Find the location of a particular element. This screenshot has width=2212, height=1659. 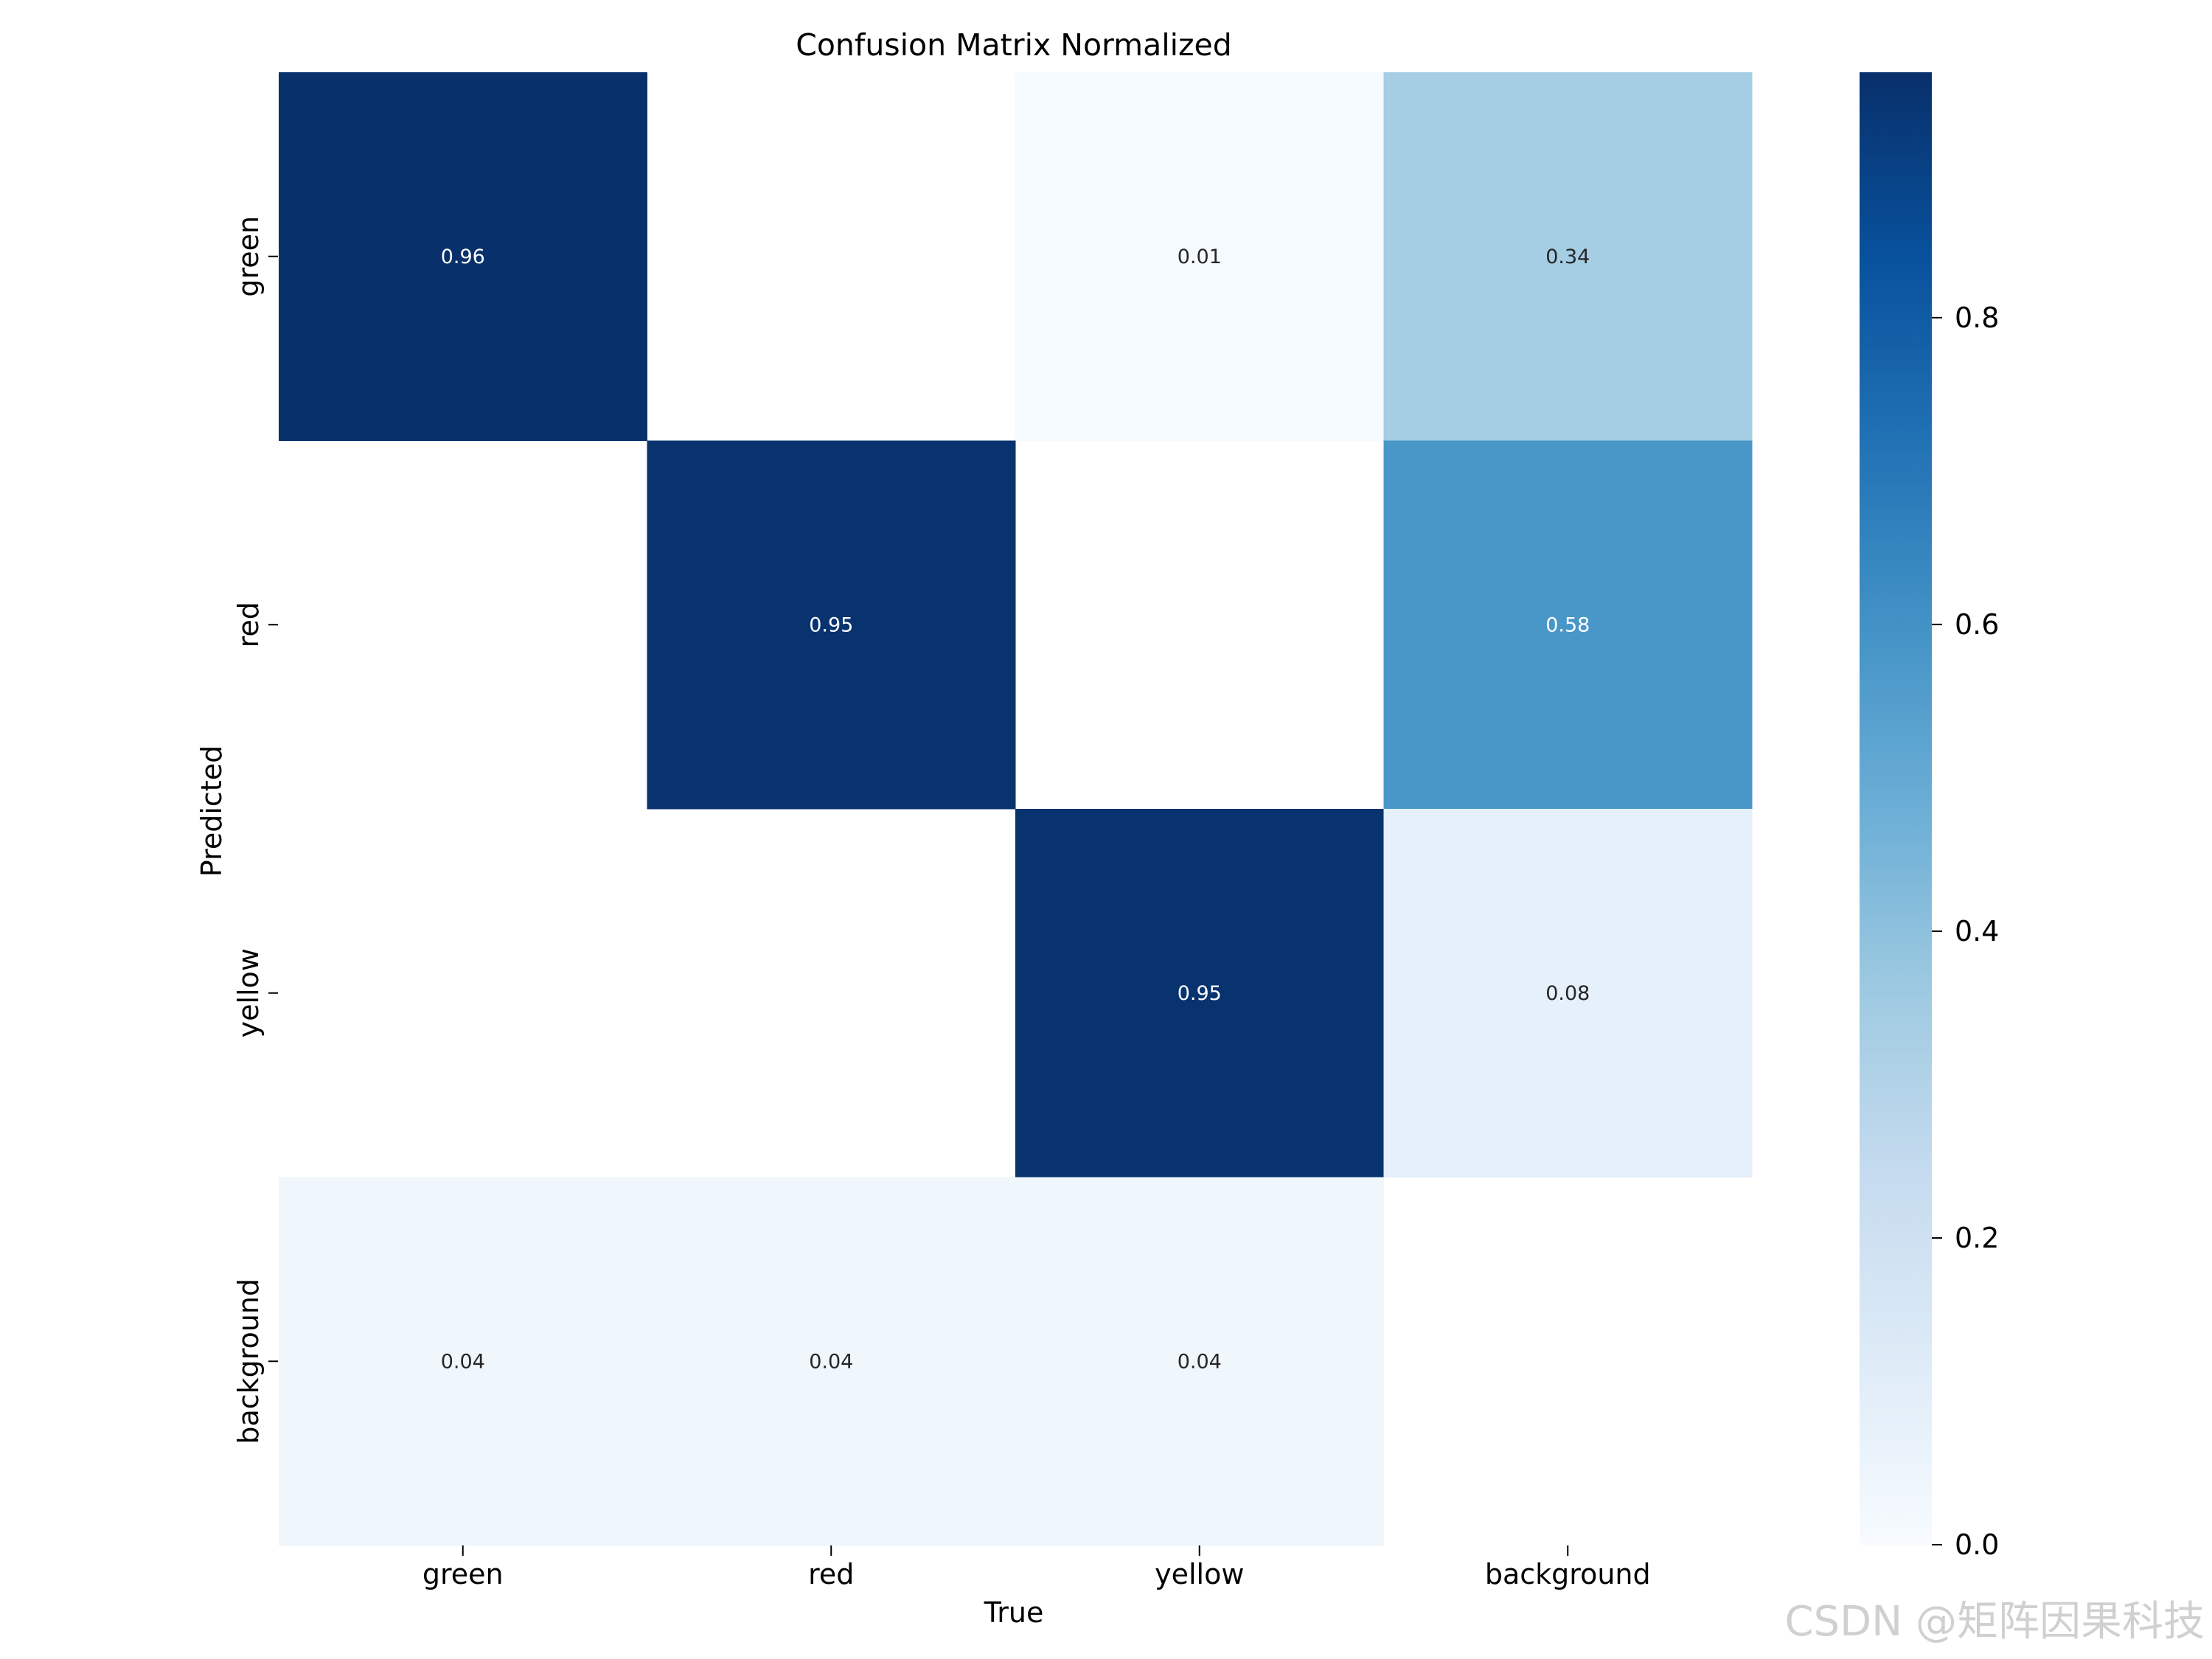

cell-label: 0.96 is located at coordinates (463, 257).